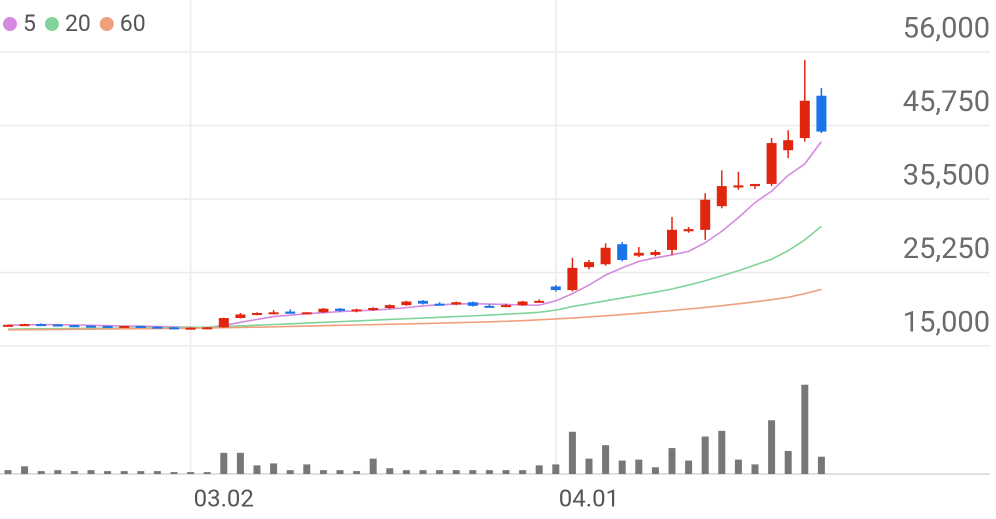 The image size is (996, 519). I want to click on x-tick-label: 03.02, so click(224, 498).